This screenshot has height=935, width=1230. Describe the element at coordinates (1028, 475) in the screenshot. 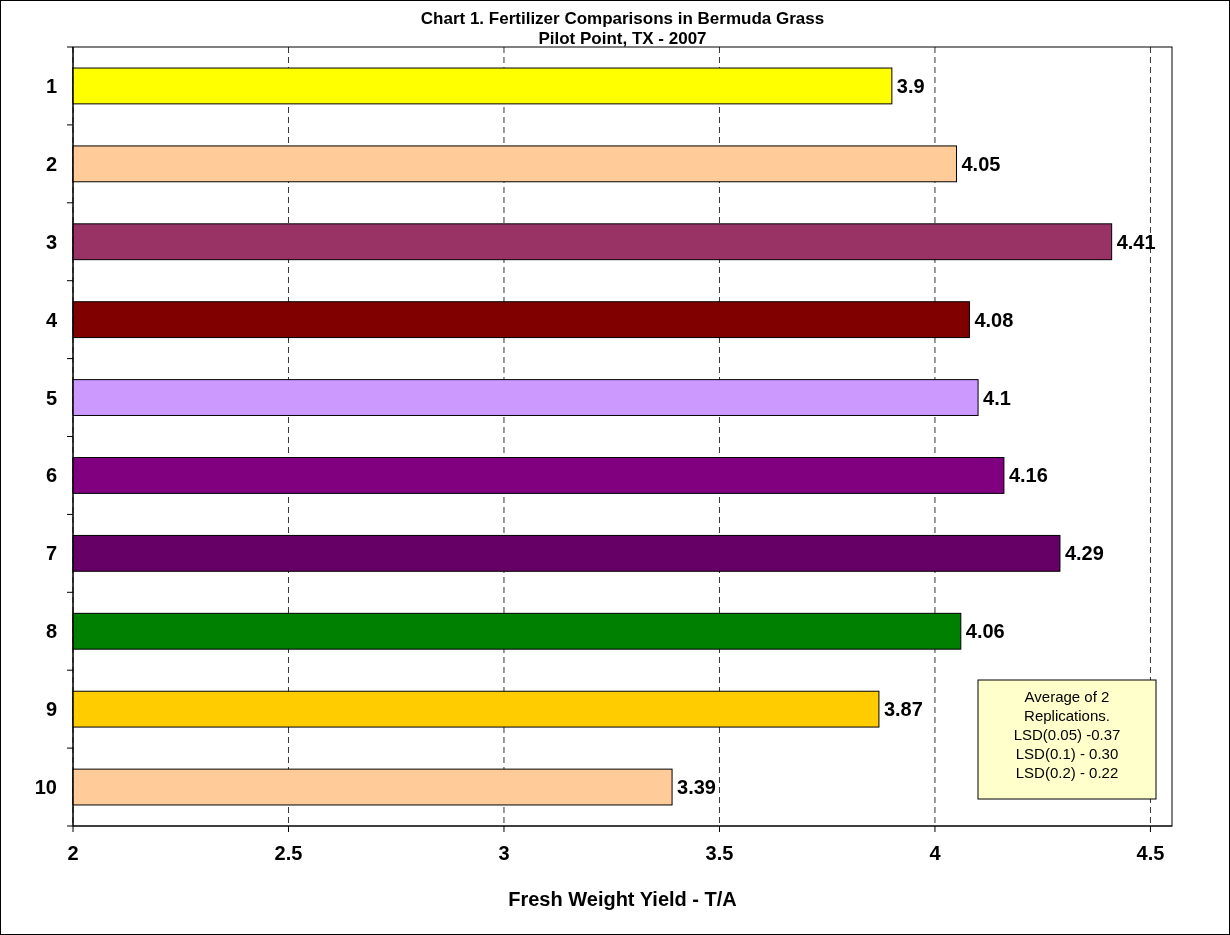

I see `data-label: 4.16` at that location.